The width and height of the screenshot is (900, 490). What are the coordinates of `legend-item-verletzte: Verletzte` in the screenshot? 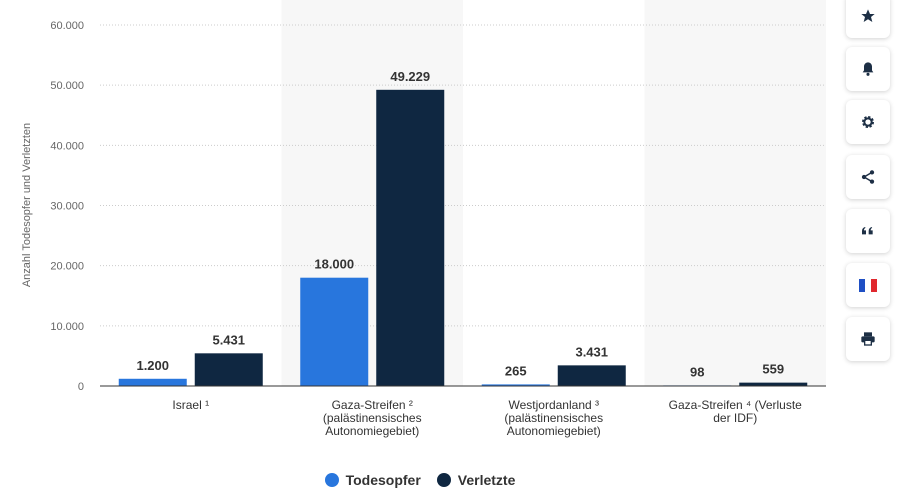 It's located at (476, 480).